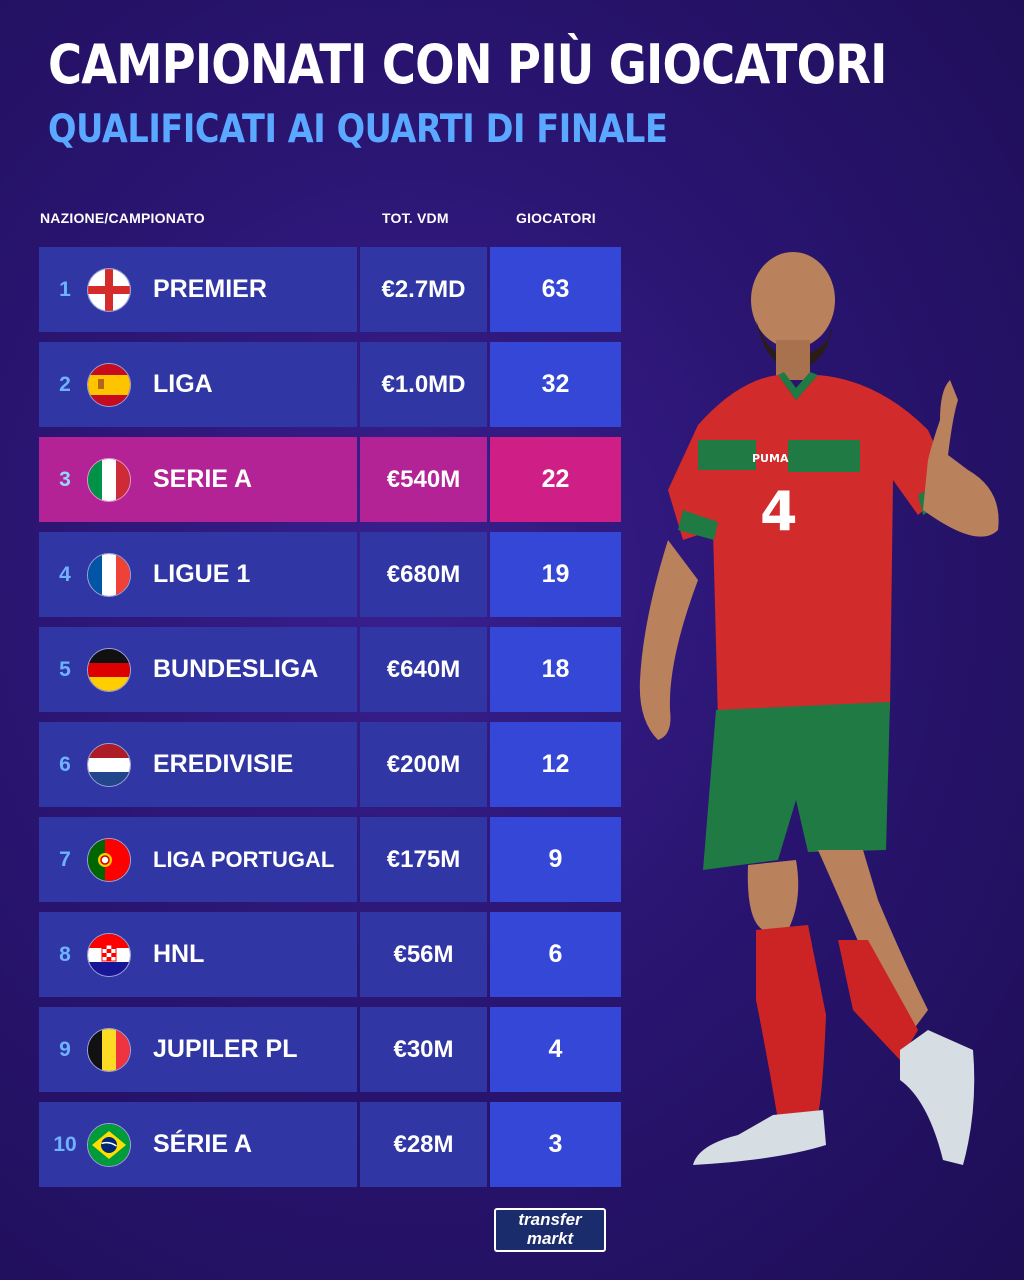 The image size is (1024, 1280). Describe the element at coordinates (65, 1144) in the screenshot. I see `rank: 10` at that location.